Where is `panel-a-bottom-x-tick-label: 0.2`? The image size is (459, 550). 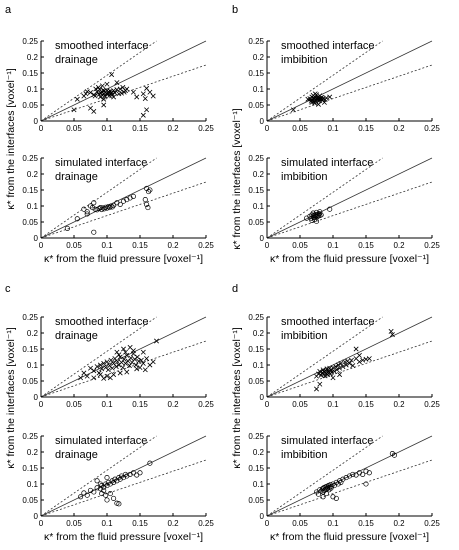
panel-a-bottom-x-tick-label: 0.2 is located at coordinates (173, 245).